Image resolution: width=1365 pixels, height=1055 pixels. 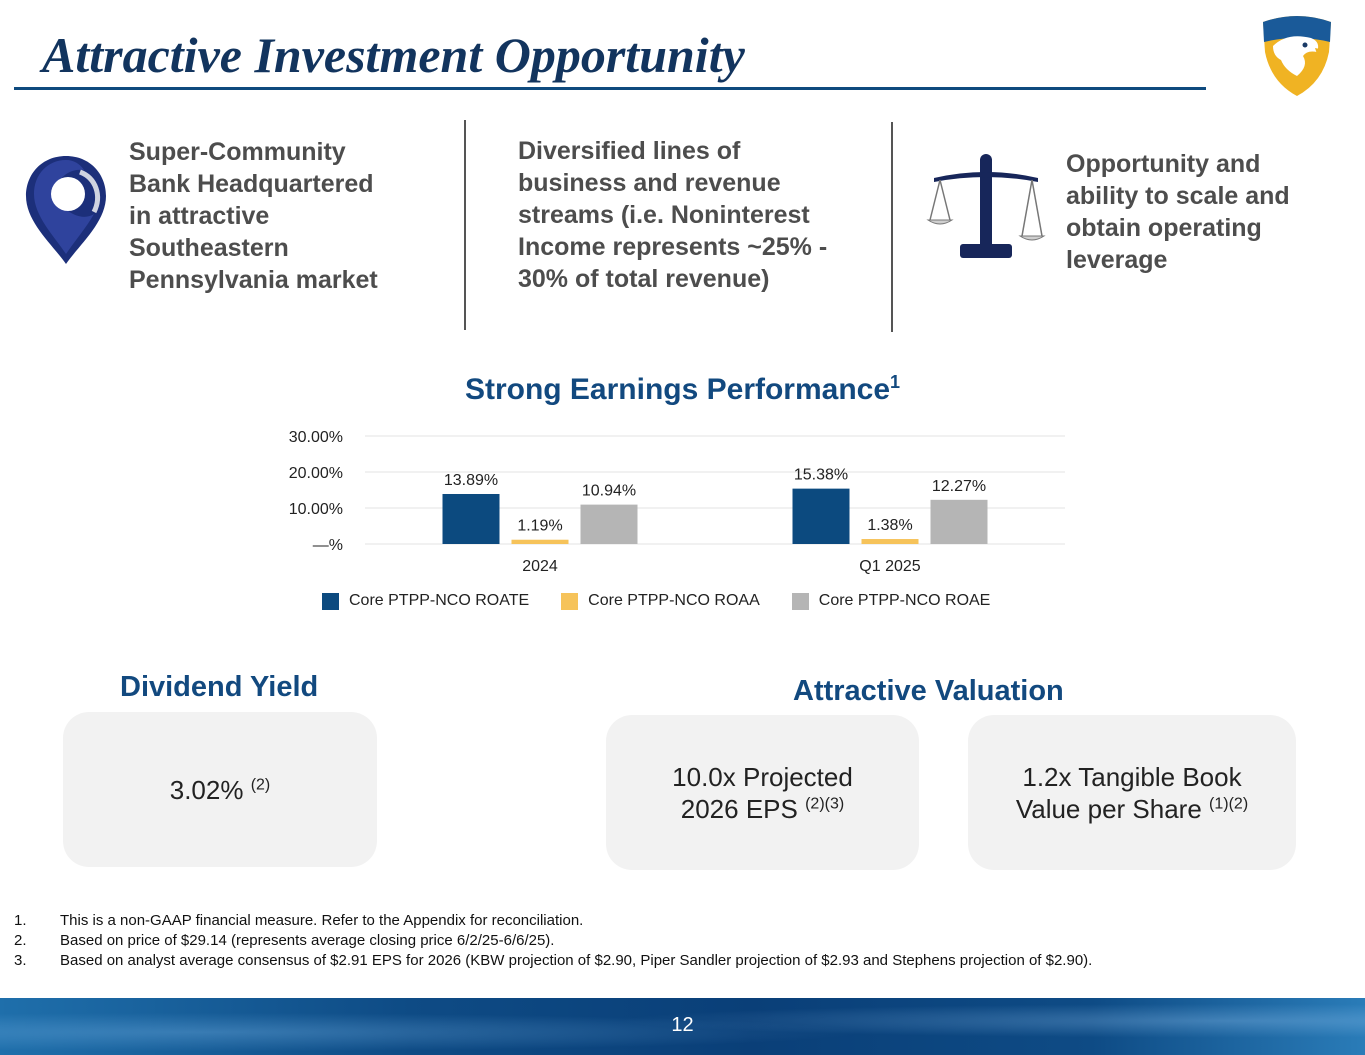 I want to click on y-tick-label: —%, so click(x=328, y=545).